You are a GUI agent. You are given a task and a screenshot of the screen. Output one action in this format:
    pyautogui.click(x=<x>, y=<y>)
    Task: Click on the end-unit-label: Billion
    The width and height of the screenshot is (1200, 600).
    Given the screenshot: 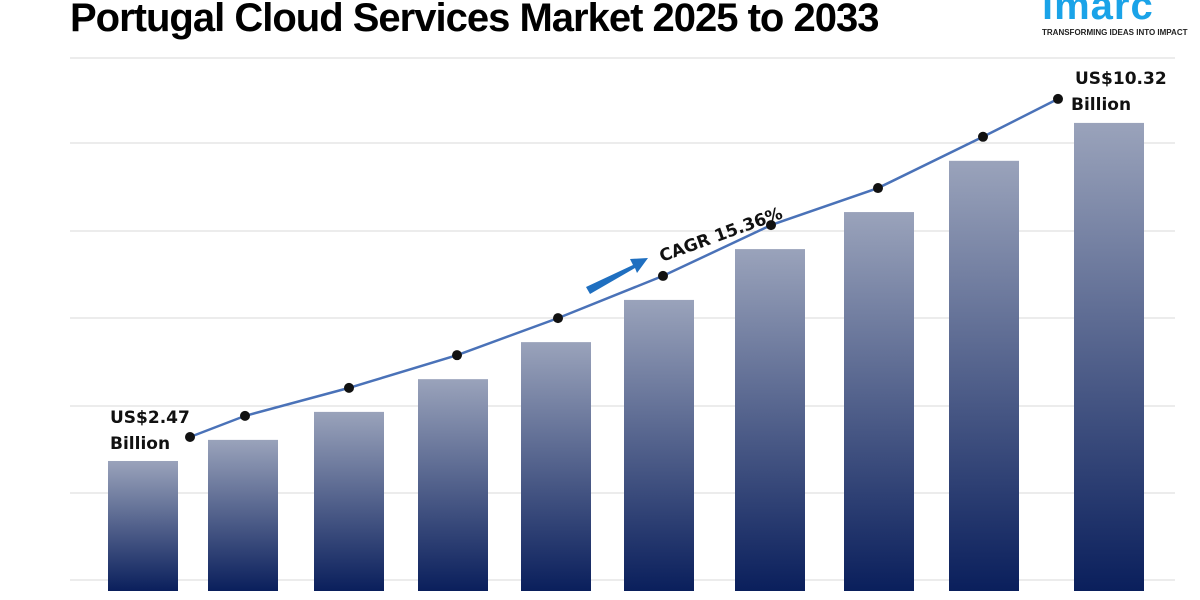 What is the action you would take?
    pyautogui.click(x=1101, y=105)
    